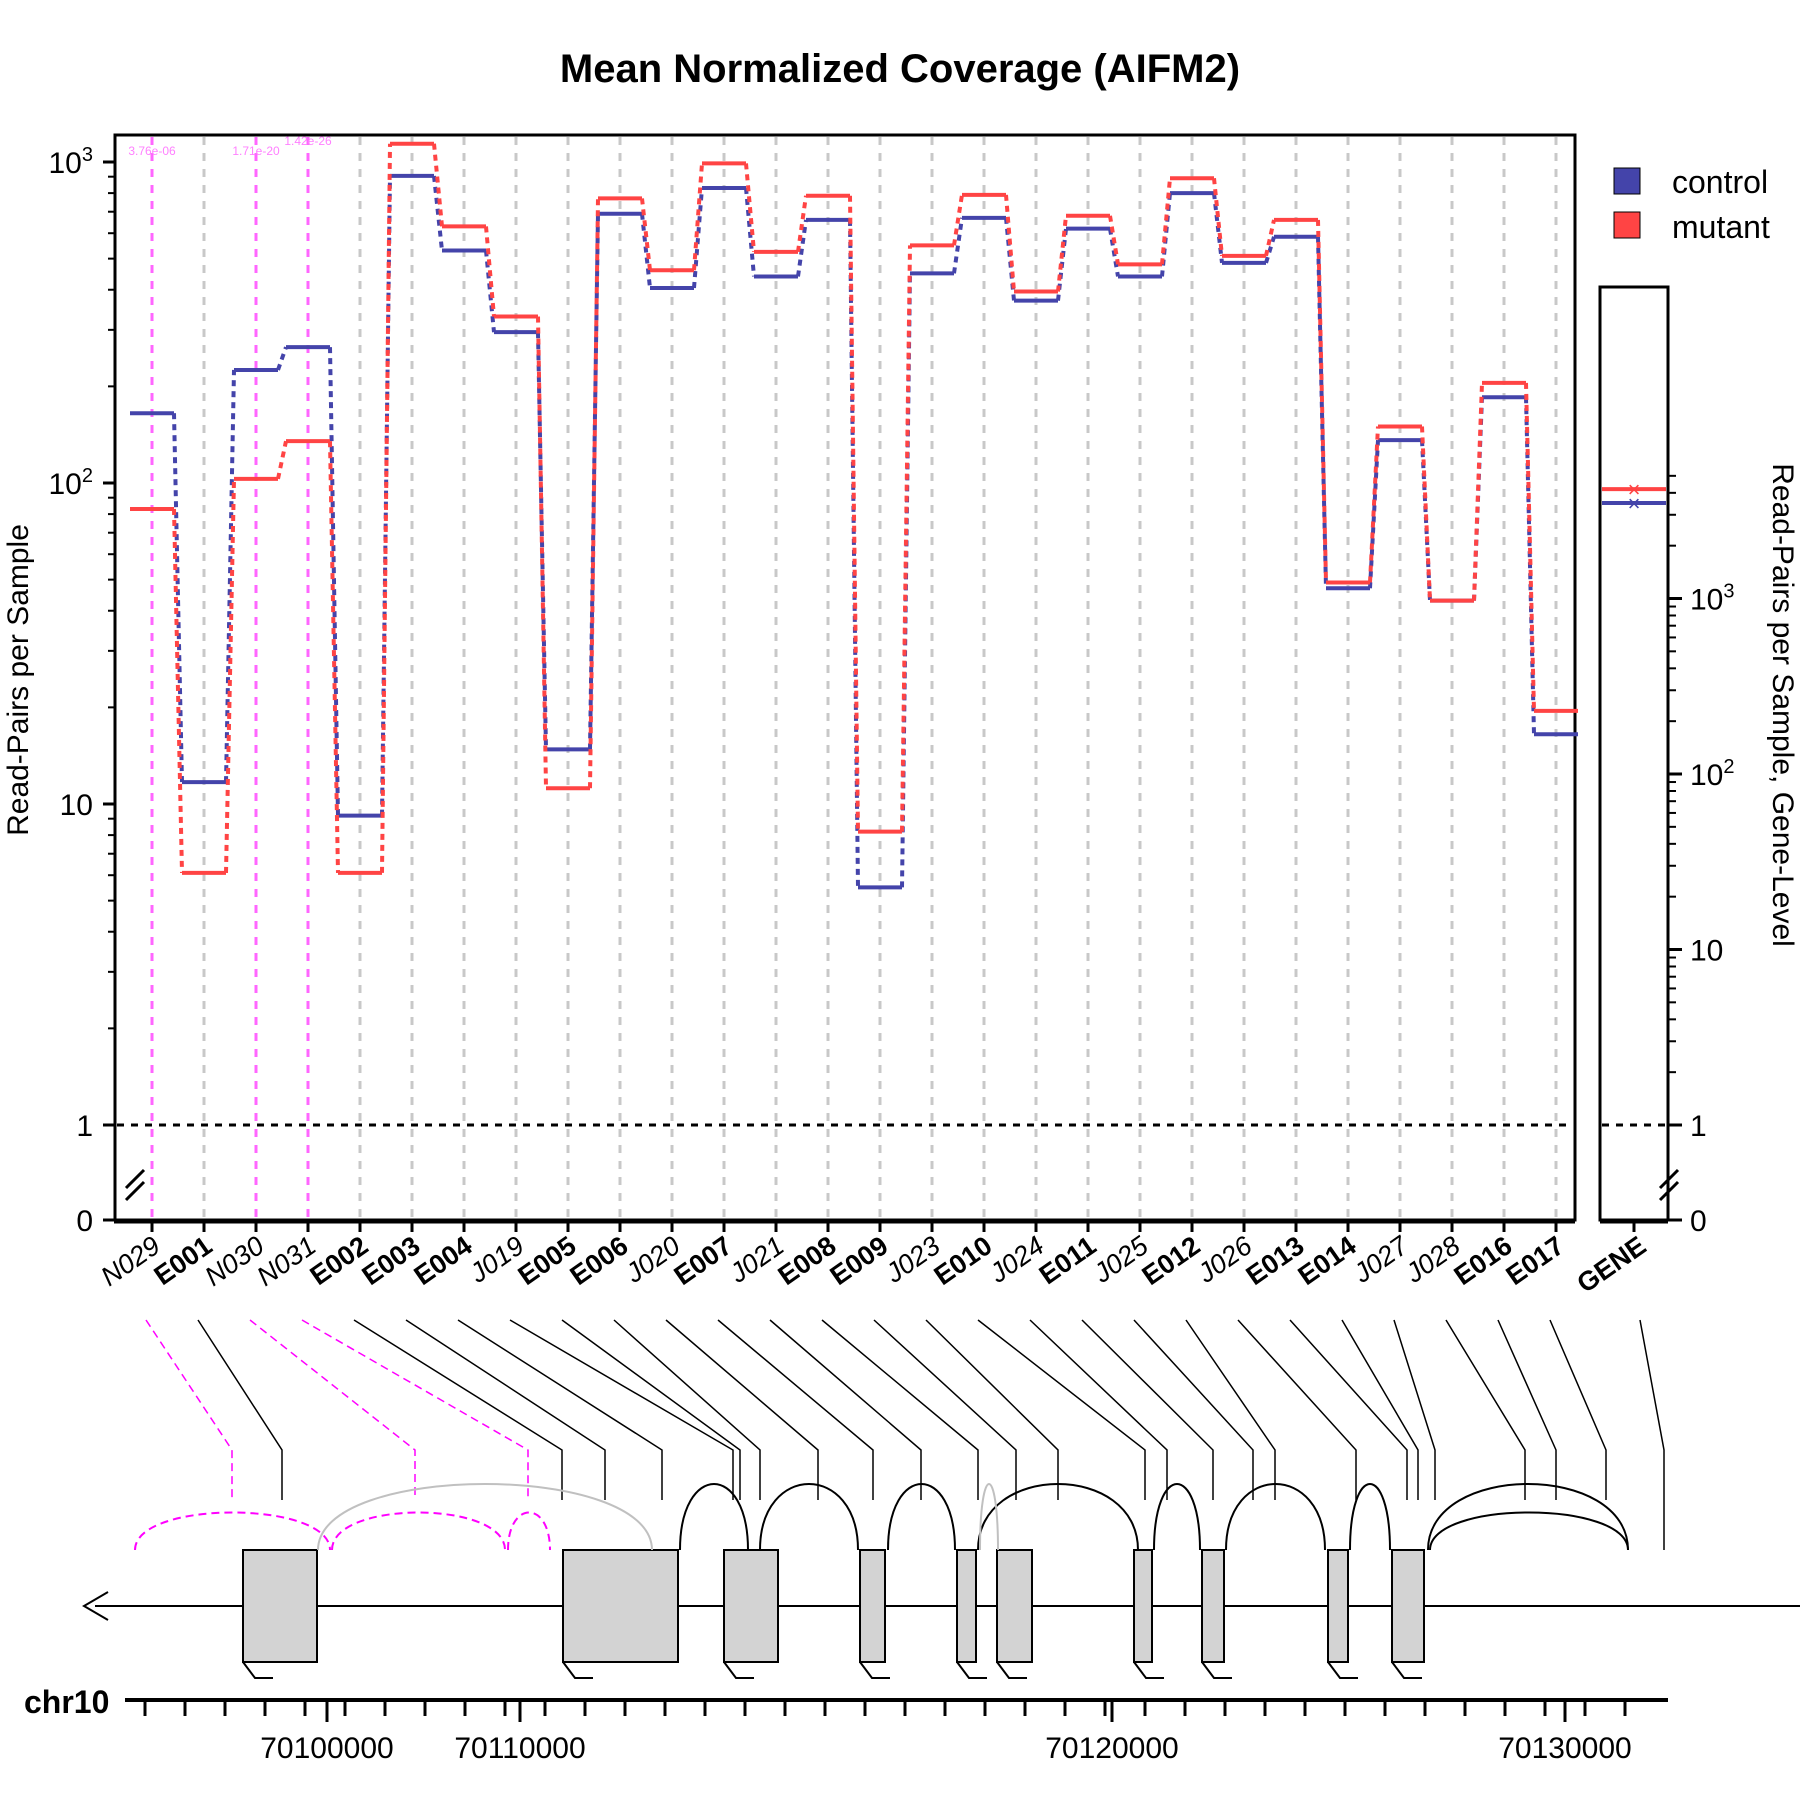 The height and width of the screenshot is (1800, 1800). I want to click on feature-label-J026: J026, so click(1224, 1259).